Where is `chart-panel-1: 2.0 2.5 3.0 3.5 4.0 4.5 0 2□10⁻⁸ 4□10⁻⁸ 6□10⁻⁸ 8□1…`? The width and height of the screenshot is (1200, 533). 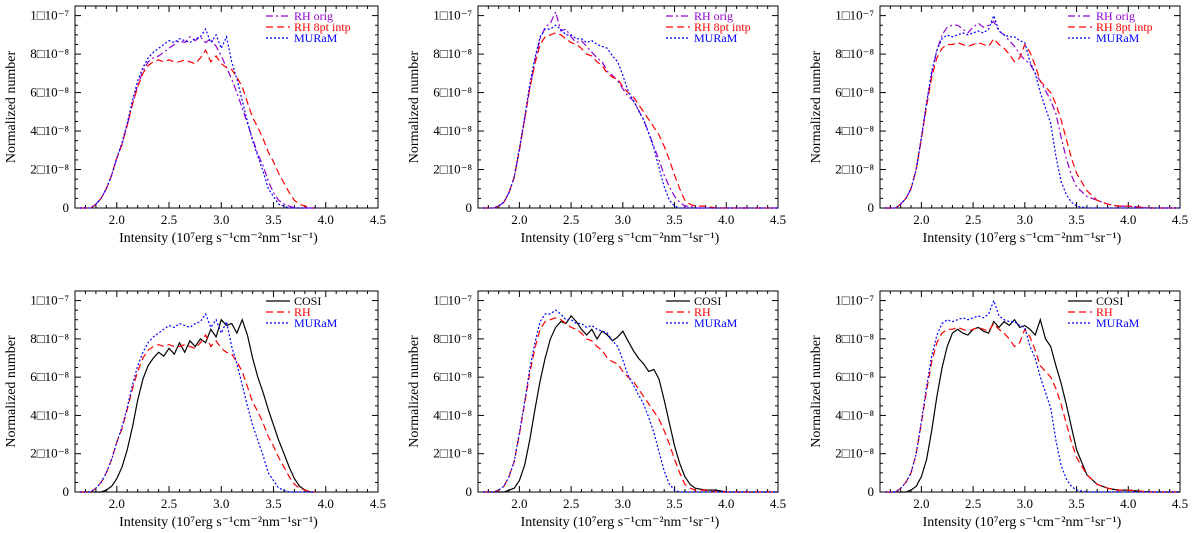
chart-panel-1: 2.0 2.5 3.0 3.5 4.0 4.5 0 2□10⁻⁸ 4□10⁻⁸ 6□10⁻⁸ 8□1… is located at coordinates (195, 125).